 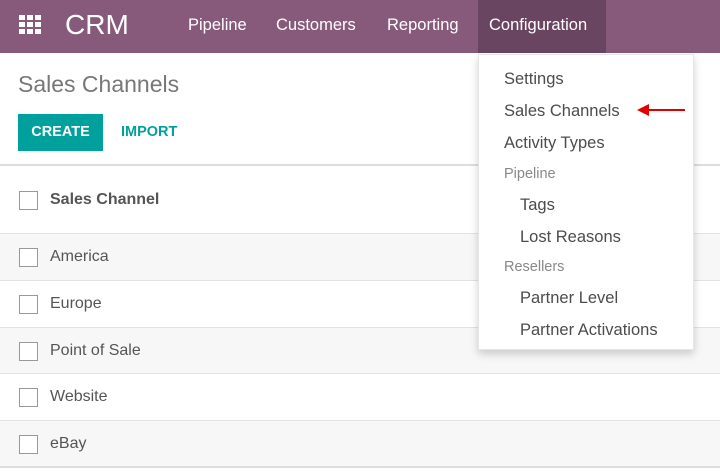 What do you see at coordinates (99, 84) in the screenshot?
I see `page-title: Sales Channels` at bounding box center [99, 84].